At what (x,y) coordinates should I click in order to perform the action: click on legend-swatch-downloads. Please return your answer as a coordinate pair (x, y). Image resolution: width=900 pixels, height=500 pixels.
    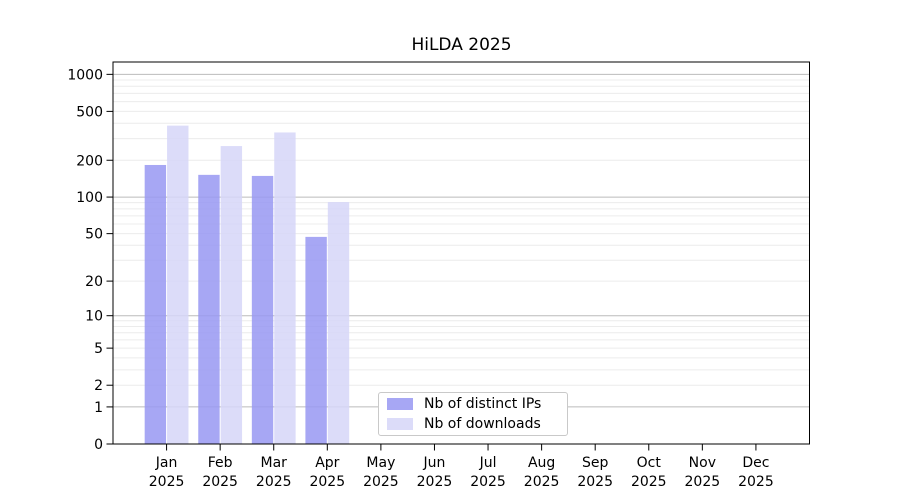
    Looking at the image, I should click on (400, 424).